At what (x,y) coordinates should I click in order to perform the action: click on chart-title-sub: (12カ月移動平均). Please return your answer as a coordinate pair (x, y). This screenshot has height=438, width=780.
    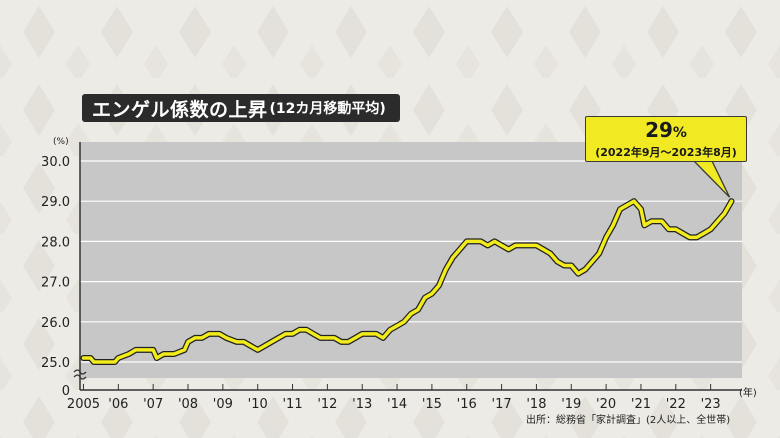
    Looking at the image, I should click on (327, 109).